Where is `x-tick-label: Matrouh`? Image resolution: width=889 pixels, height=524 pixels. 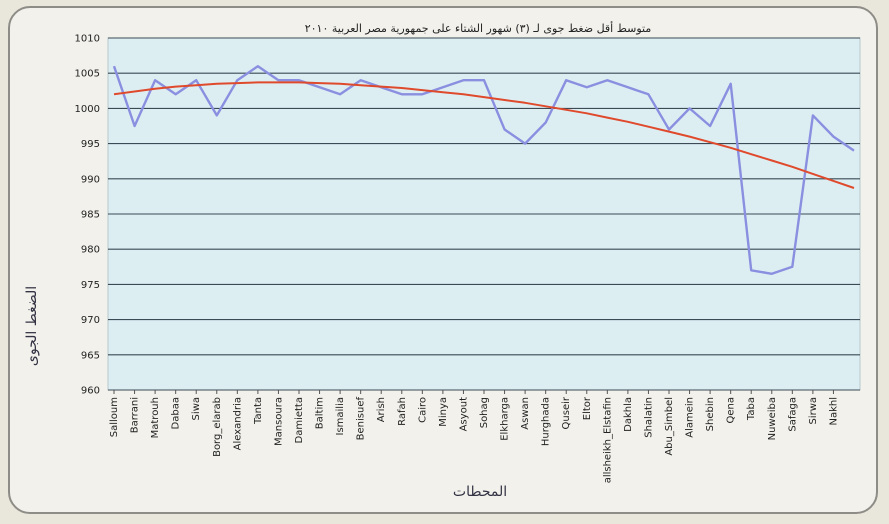
x-tick-label: Matrouh is located at coordinates (155, 417).